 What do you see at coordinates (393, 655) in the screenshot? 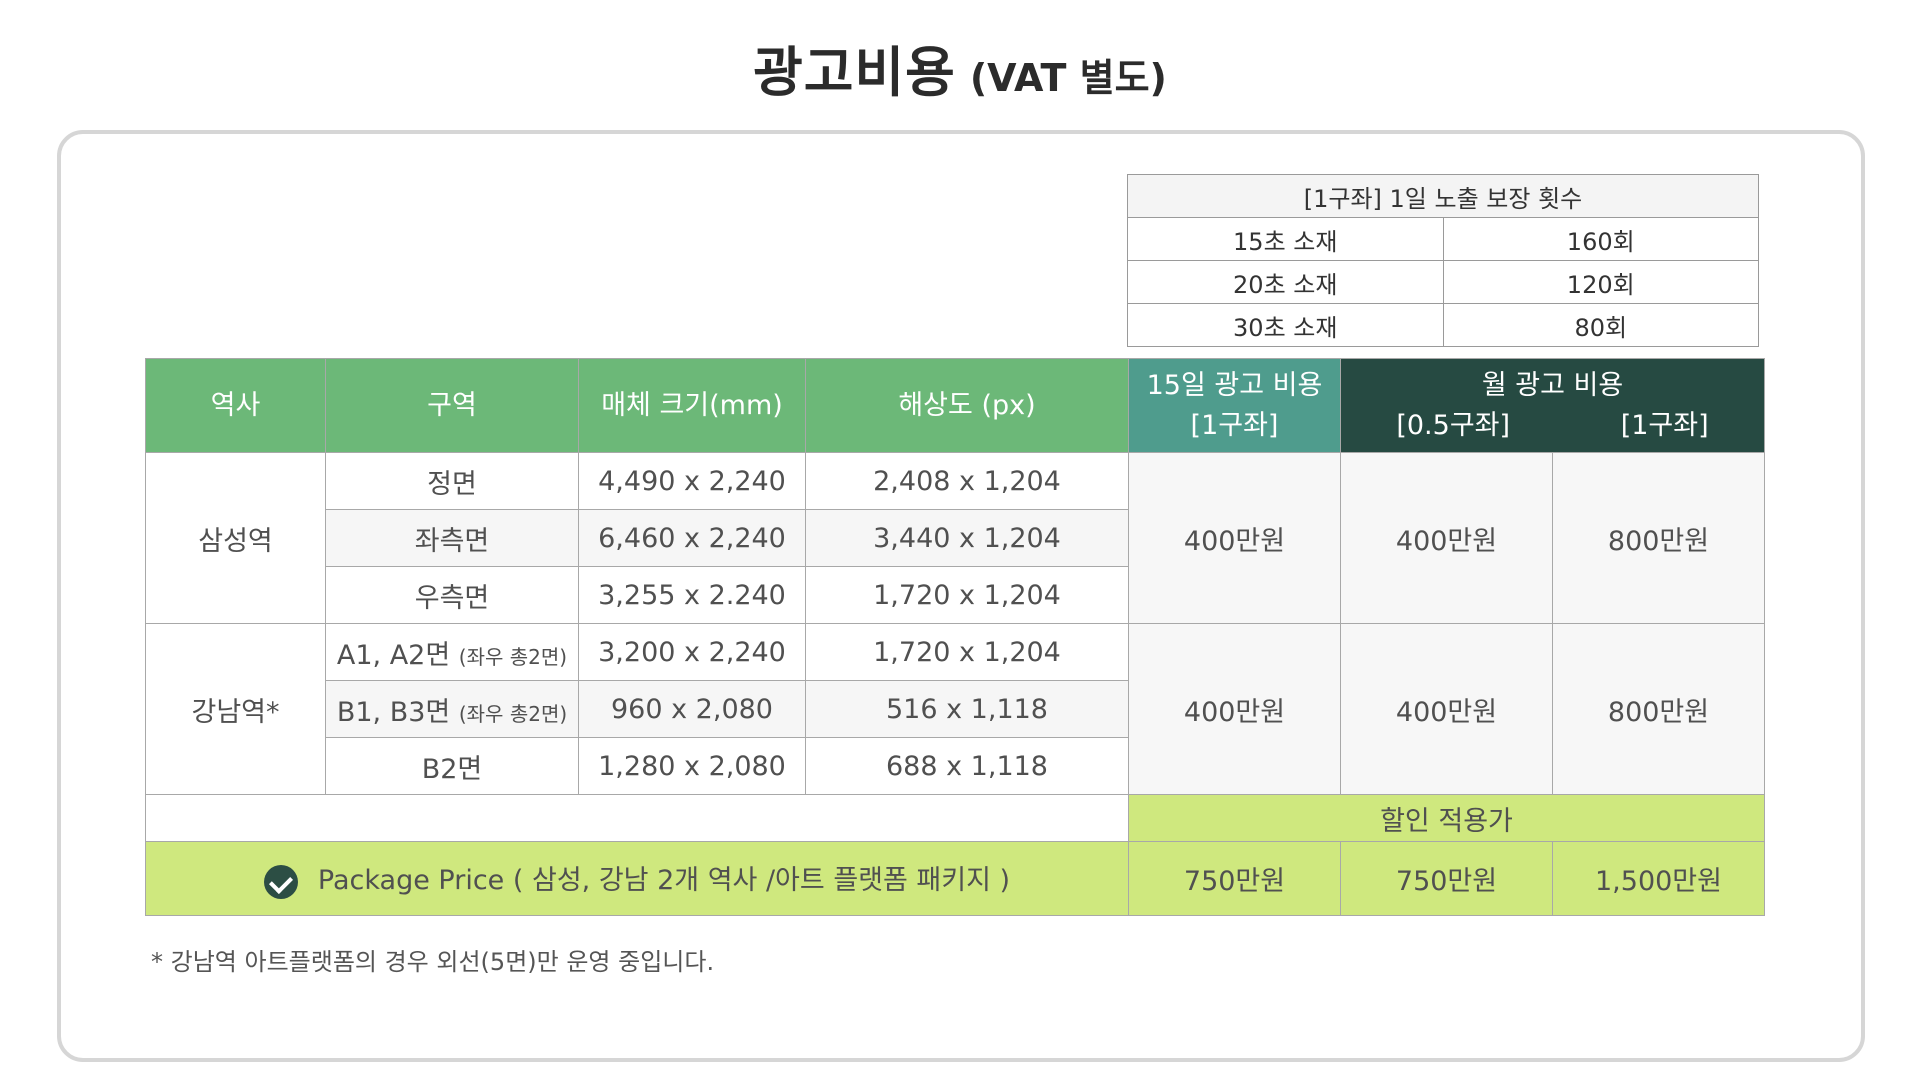
I see `zone-name: A1, A2면` at bounding box center [393, 655].